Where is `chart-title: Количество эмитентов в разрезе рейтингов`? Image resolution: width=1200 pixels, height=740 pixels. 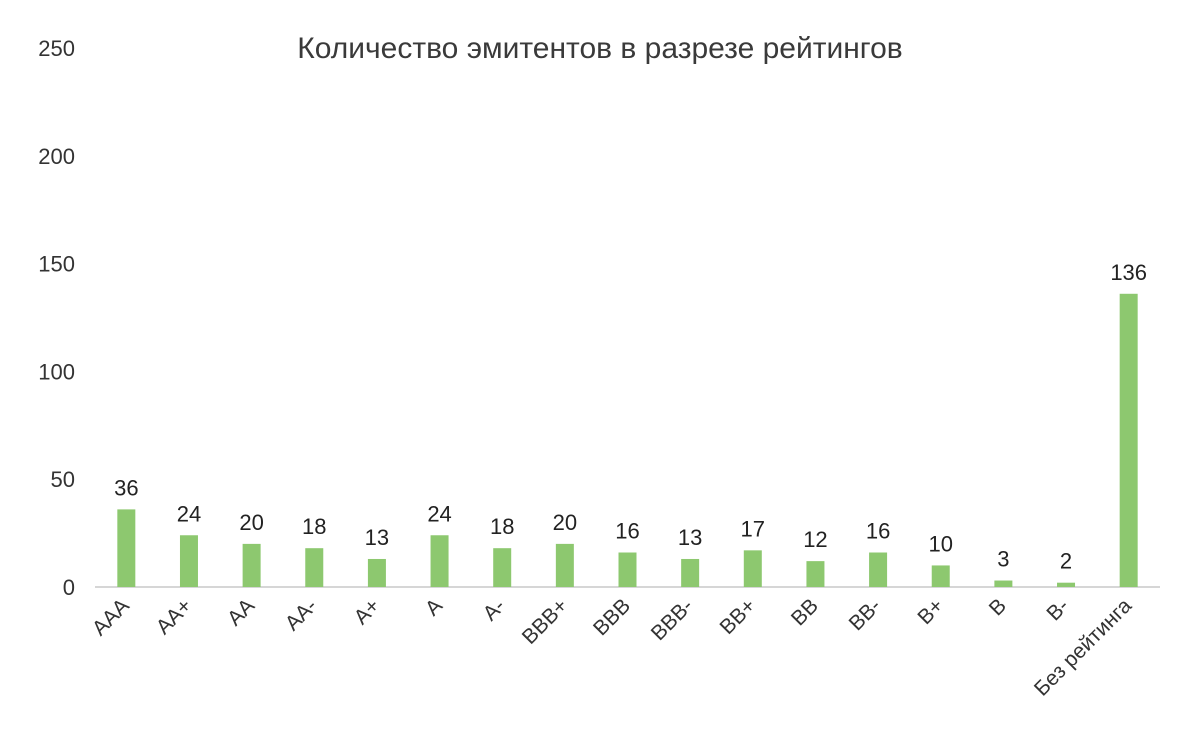
chart-title: Количество эмитентов в разрезе рейтингов is located at coordinates (599, 48).